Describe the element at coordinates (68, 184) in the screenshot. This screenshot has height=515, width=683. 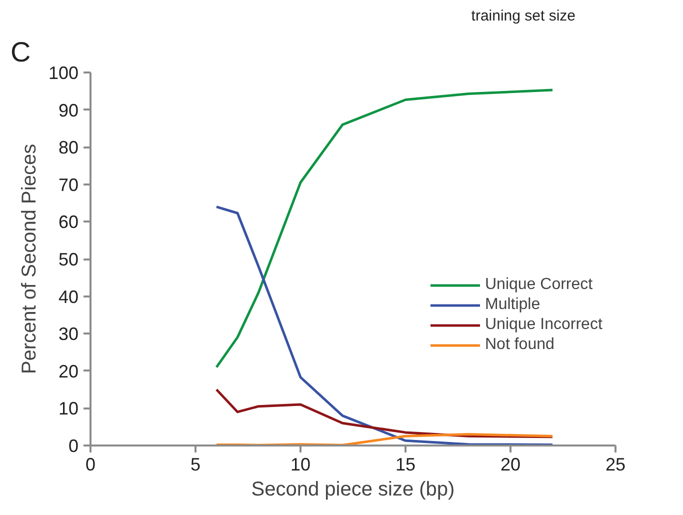
I see `y-tick-label: 70` at that location.